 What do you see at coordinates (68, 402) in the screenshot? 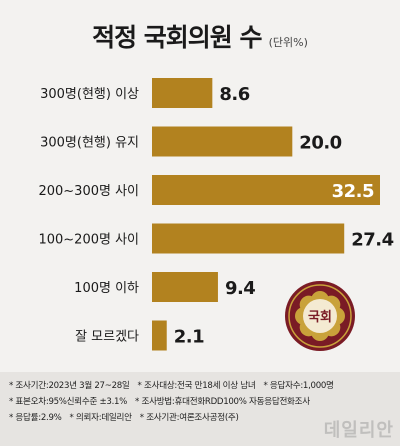
I see `survey-note: * 표본오차:95%신뢰수준 ±3.1%` at bounding box center [68, 402].